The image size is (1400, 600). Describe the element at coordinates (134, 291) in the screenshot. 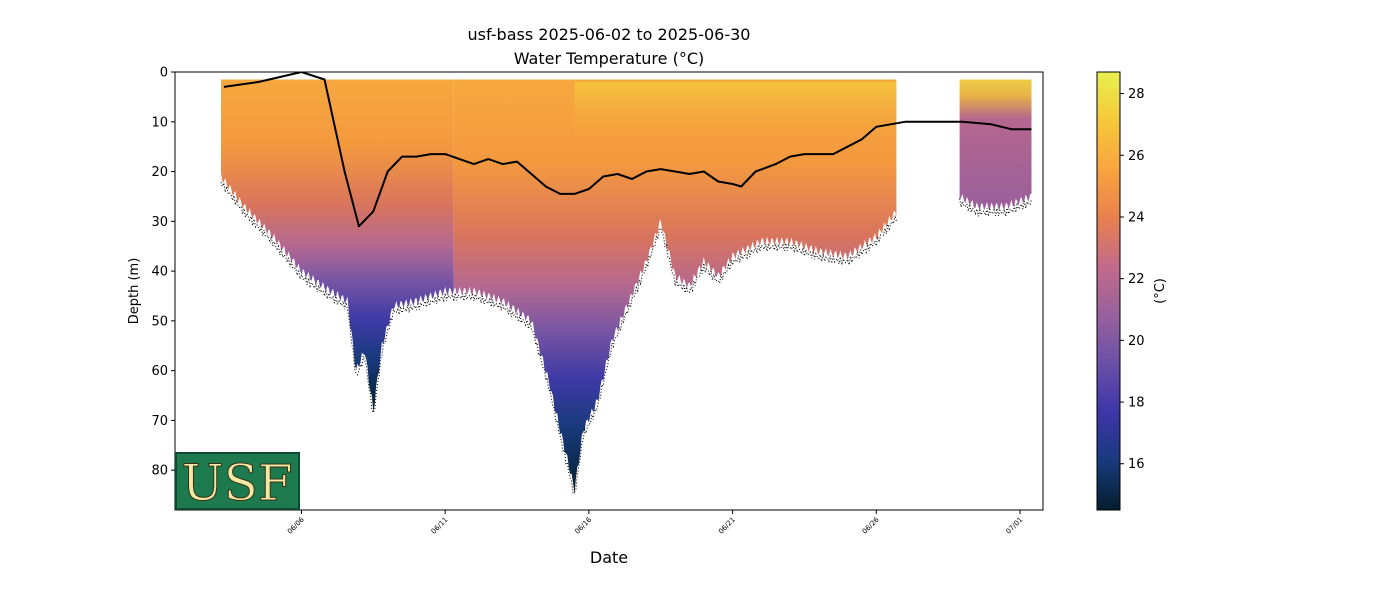

I see `y-axis-label: Depth (m)` at that location.